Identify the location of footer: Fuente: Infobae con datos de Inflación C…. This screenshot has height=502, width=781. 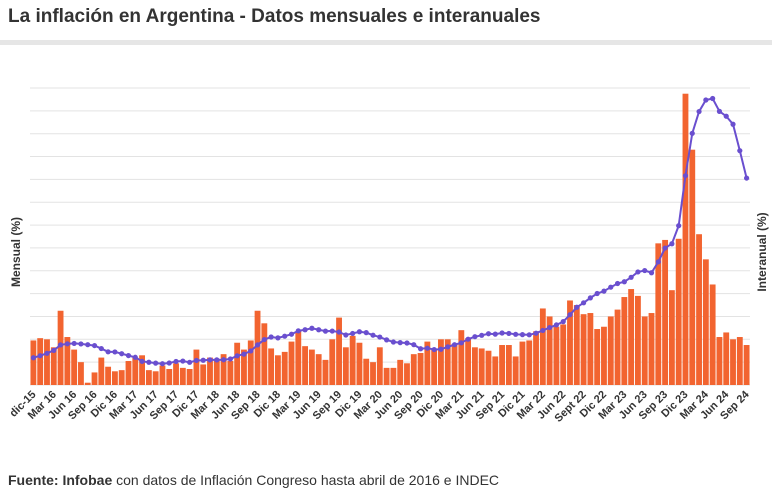
(253, 480).